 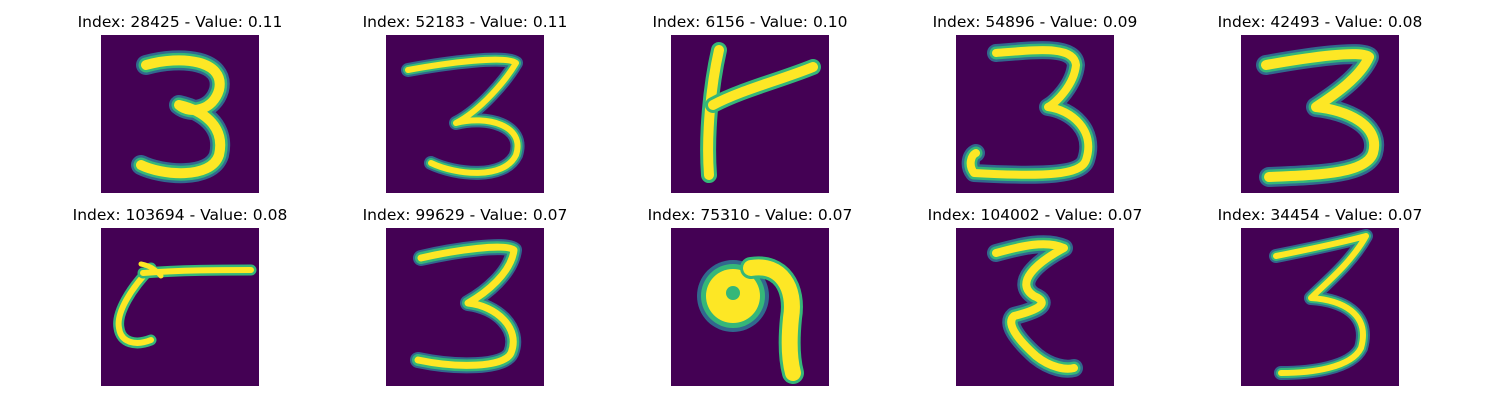 I want to click on panel-caption: Index: 99629 - Value: 0.07, so click(x=465, y=215).